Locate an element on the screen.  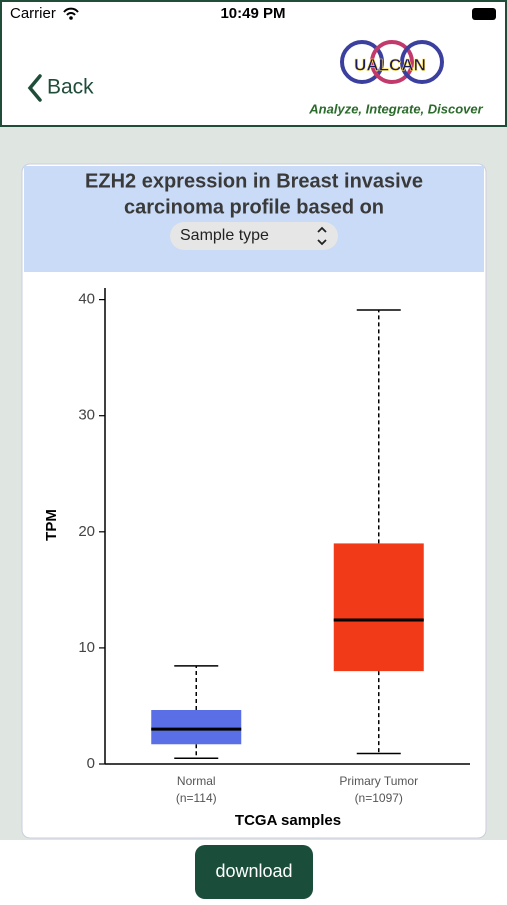
y-tick-label: 30 is located at coordinates (86, 415).